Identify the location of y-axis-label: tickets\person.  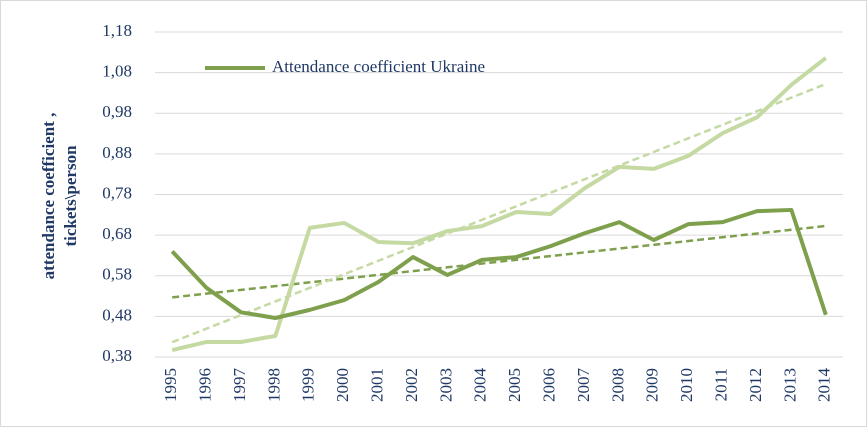
(70, 196).